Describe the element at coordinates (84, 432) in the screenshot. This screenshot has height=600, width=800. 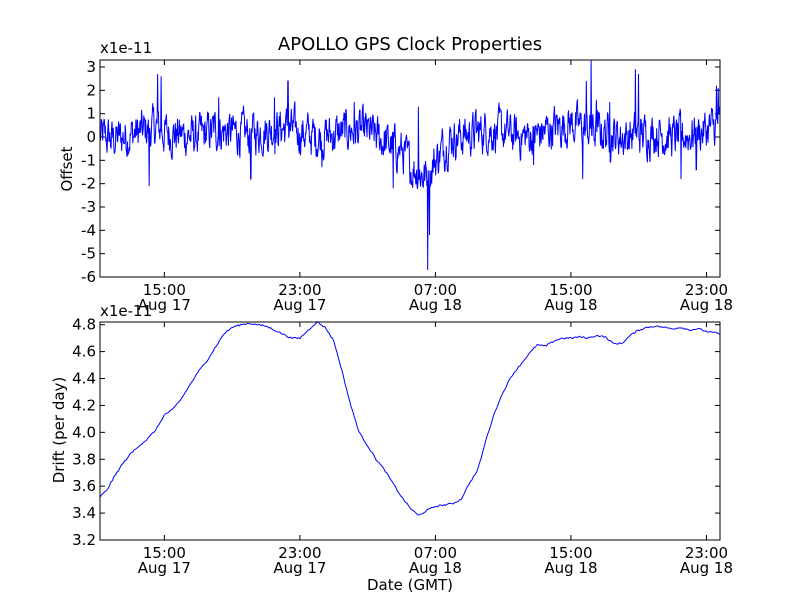
I see `drift-ytick-label: 4.0` at that location.